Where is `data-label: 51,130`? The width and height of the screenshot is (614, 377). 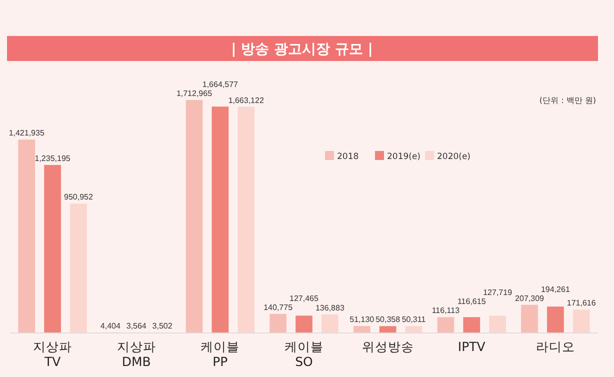 data-label: 51,130 is located at coordinates (362, 319).